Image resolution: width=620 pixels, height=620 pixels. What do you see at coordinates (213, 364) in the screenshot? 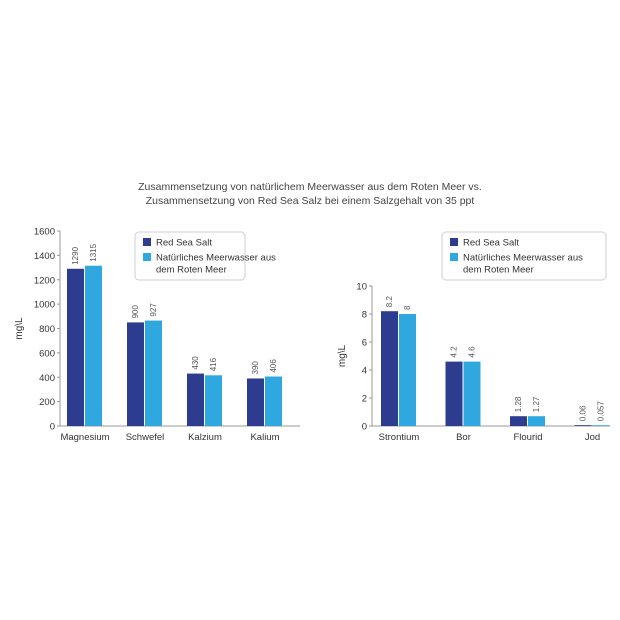
I see `data-label: 416` at bounding box center [213, 364].